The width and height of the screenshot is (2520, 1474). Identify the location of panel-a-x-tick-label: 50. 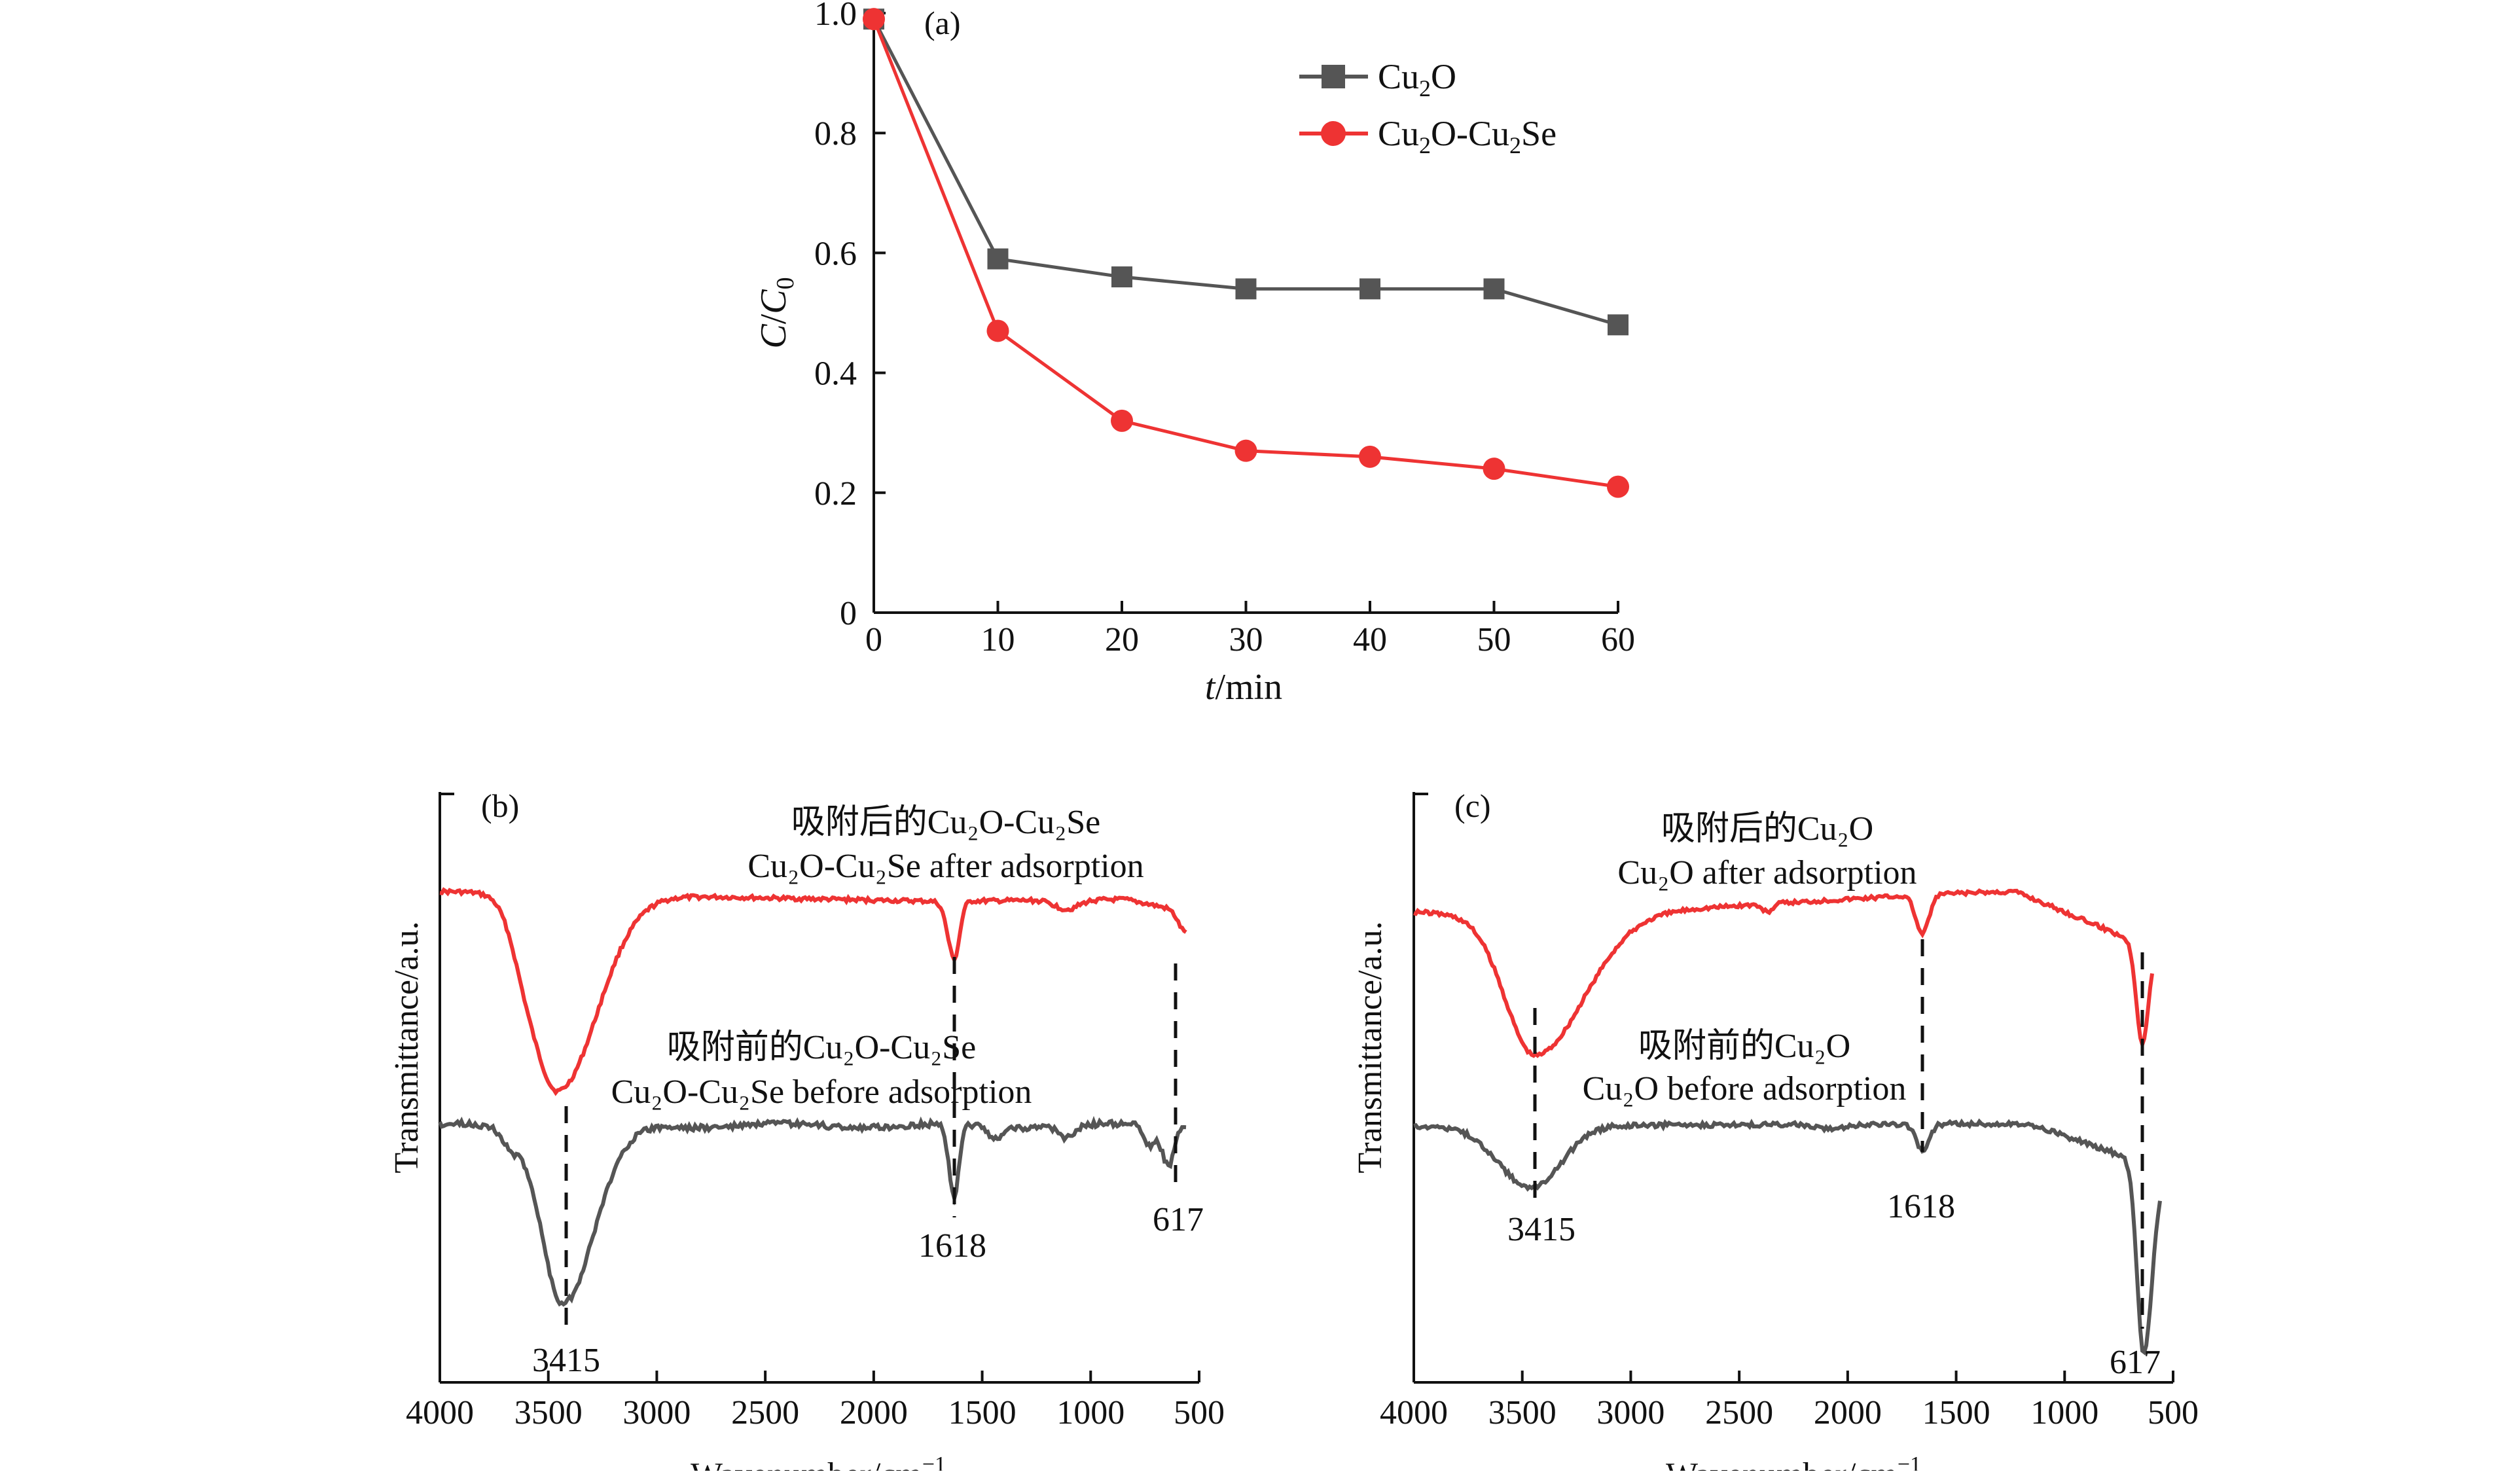
(1494, 639).